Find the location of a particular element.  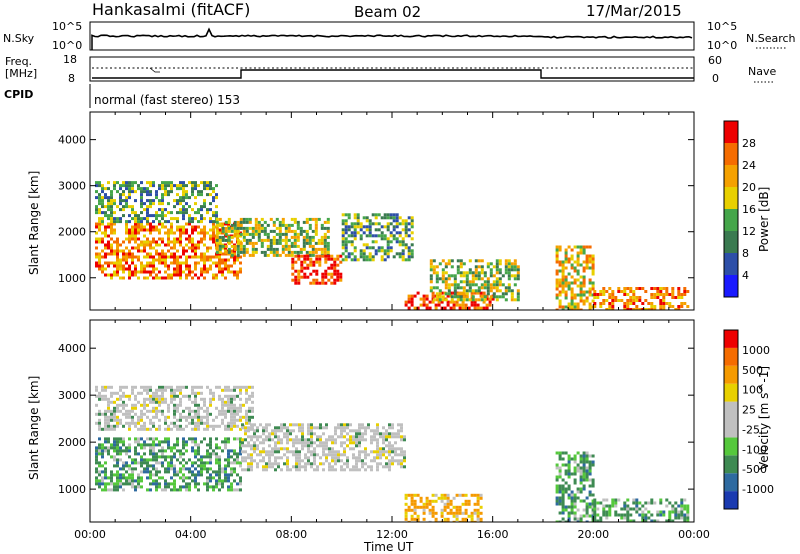

colorbar-tick-label: 4 is located at coordinates (745, 275).